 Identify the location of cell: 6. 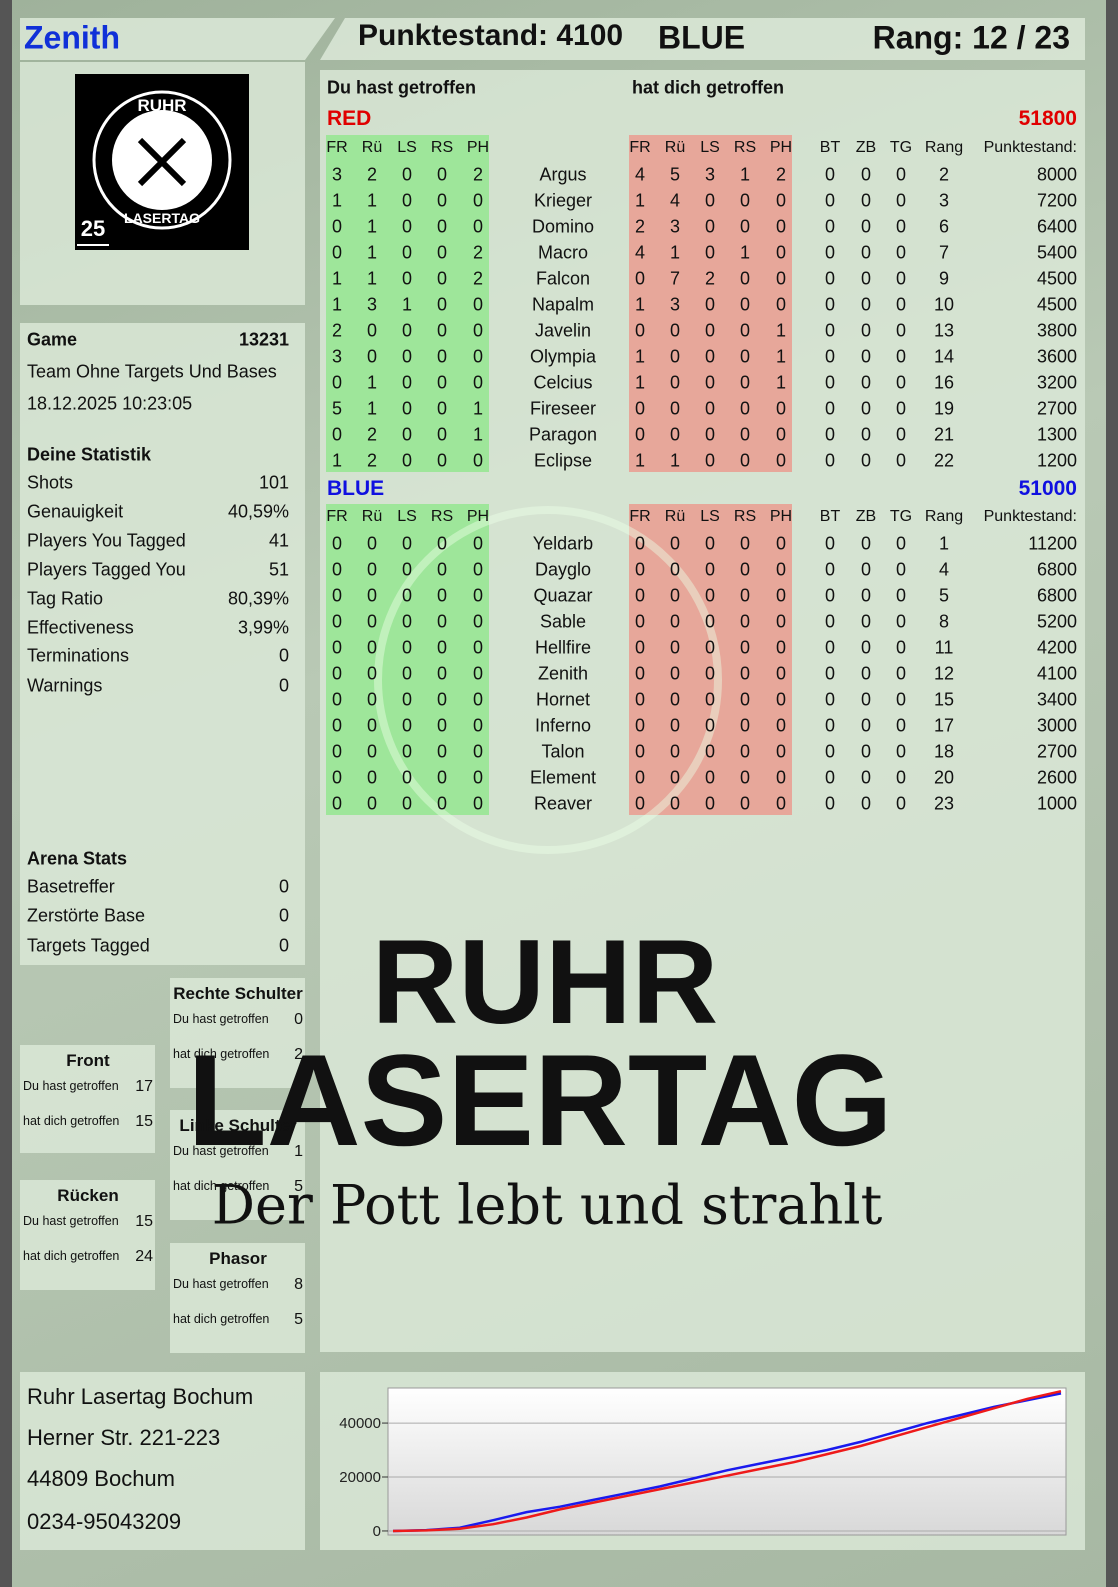
(944, 226).